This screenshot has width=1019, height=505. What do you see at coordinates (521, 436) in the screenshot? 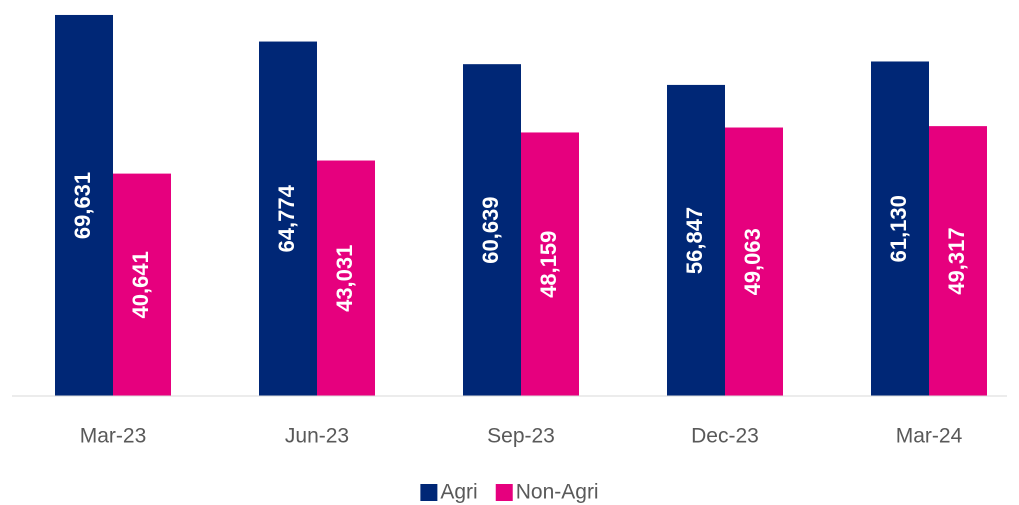
I see `x-tick-label: Sep-23` at bounding box center [521, 436].